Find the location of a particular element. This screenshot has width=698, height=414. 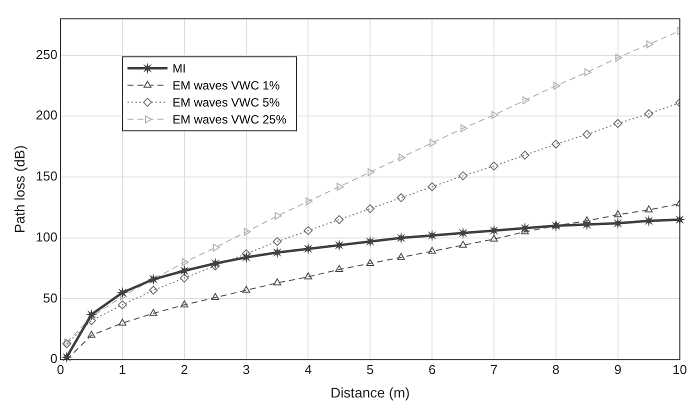

x-tick-label: 10 is located at coordinates (680, 369).